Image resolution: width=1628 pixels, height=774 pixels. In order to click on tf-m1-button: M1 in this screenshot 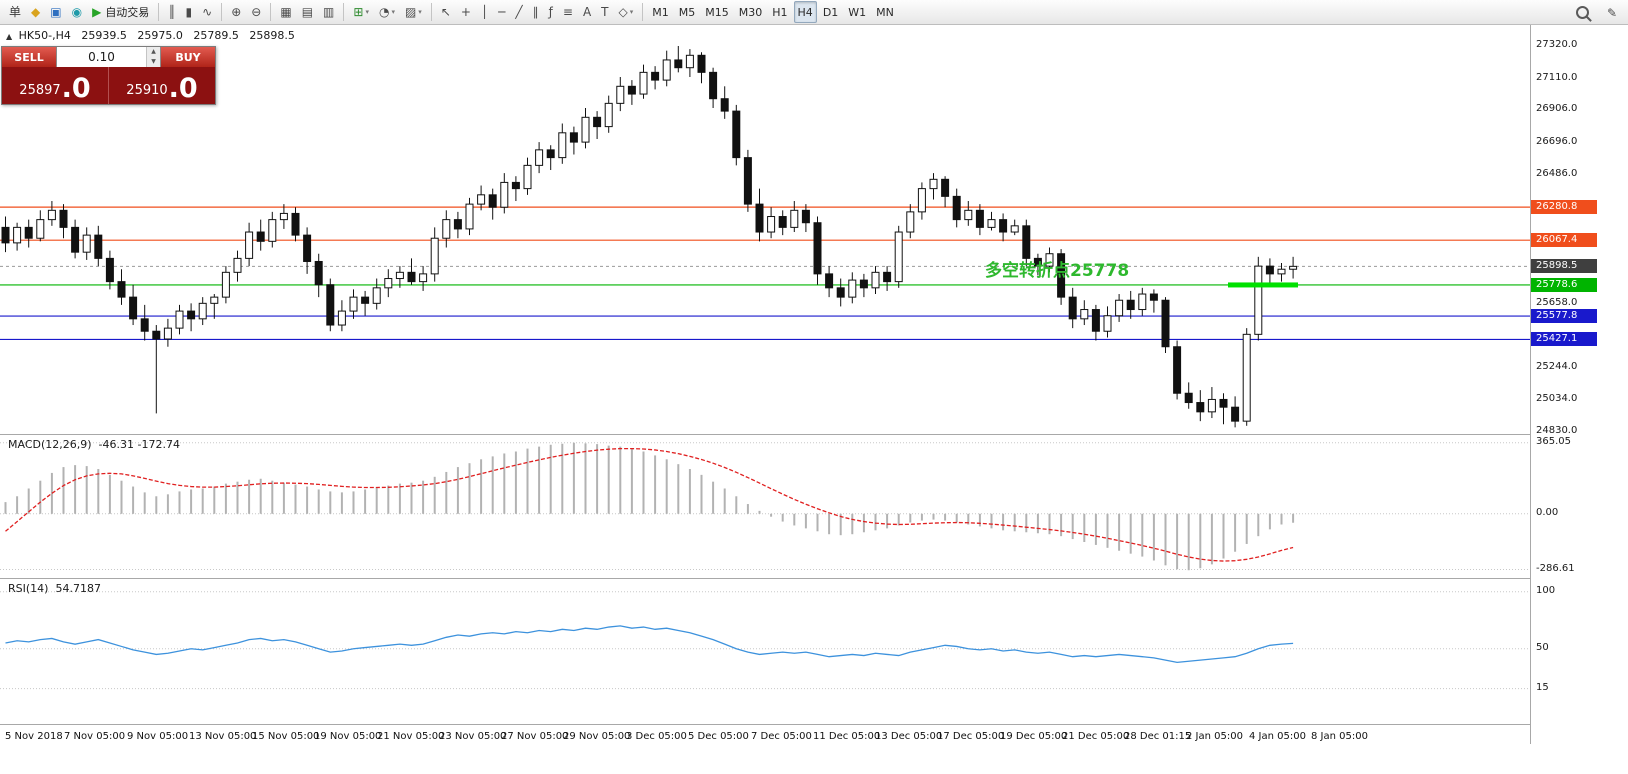, I will do `click(660, 12)`.